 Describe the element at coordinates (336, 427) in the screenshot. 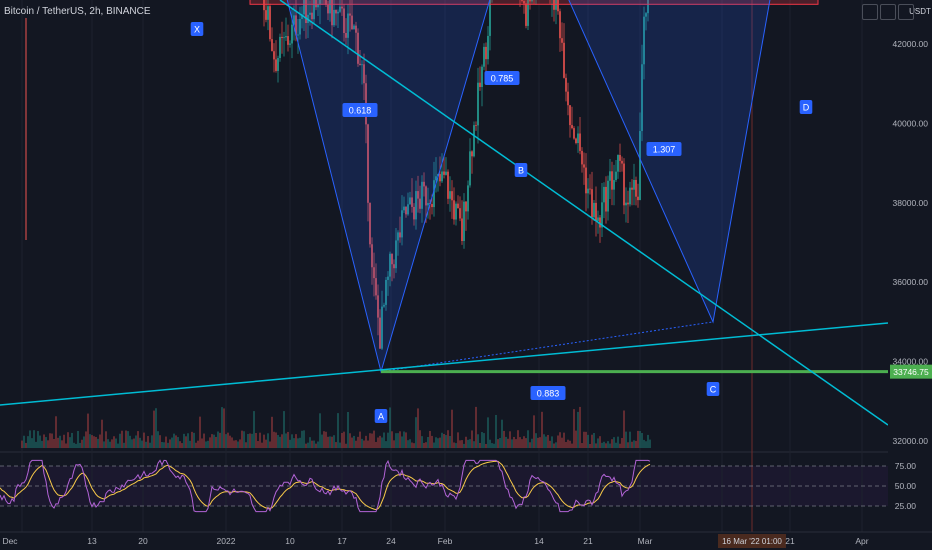

I see `volume-bars` at that location.